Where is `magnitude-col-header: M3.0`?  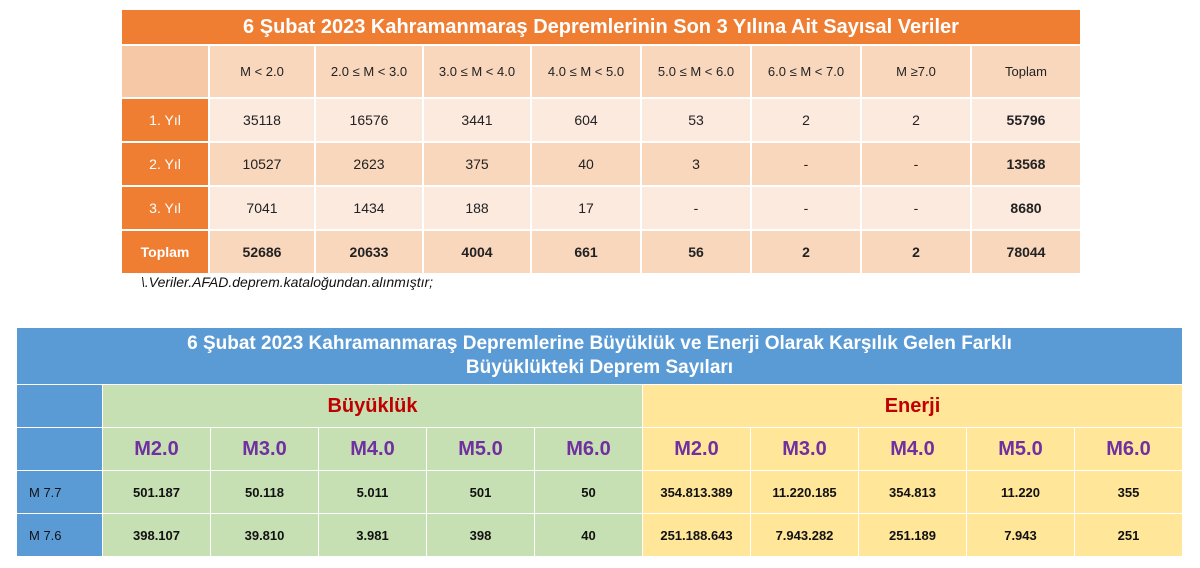
magnitude-col-header: M3.0 is located at coordinates (264, 449).